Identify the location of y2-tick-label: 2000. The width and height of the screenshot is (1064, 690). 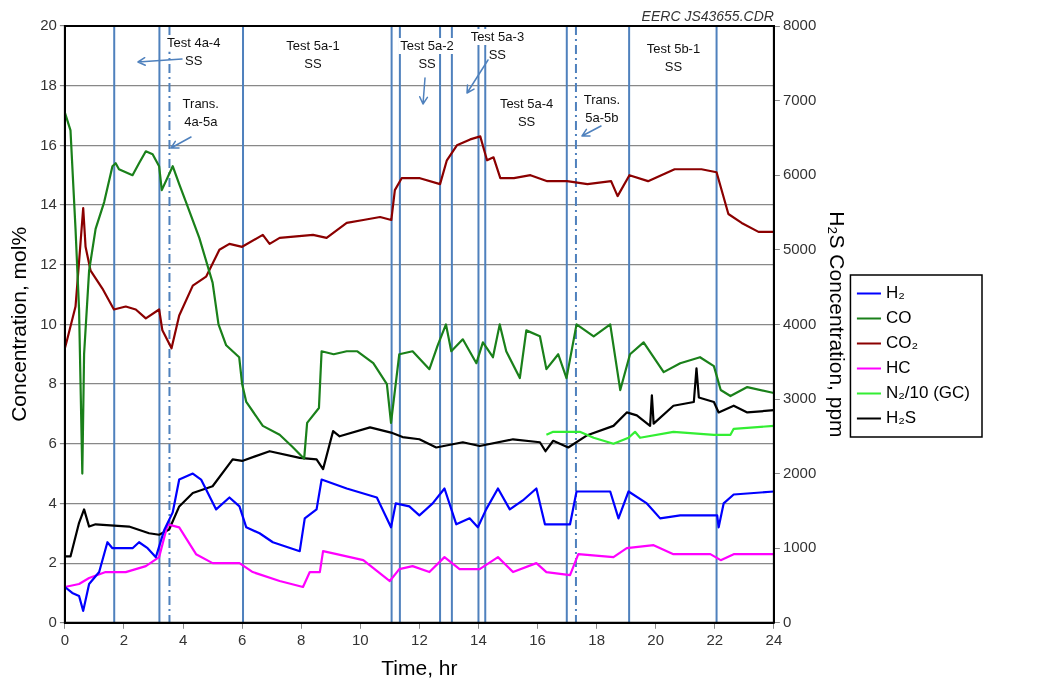
(799, 472).